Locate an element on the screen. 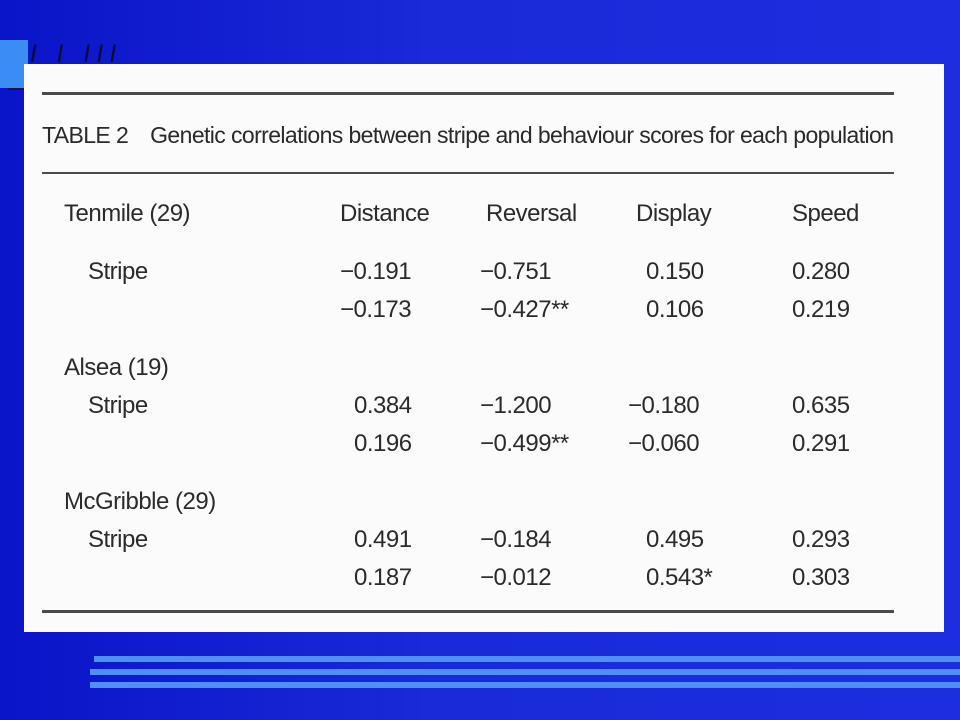  column-header-display: Display is located at coordinates (674, 213).